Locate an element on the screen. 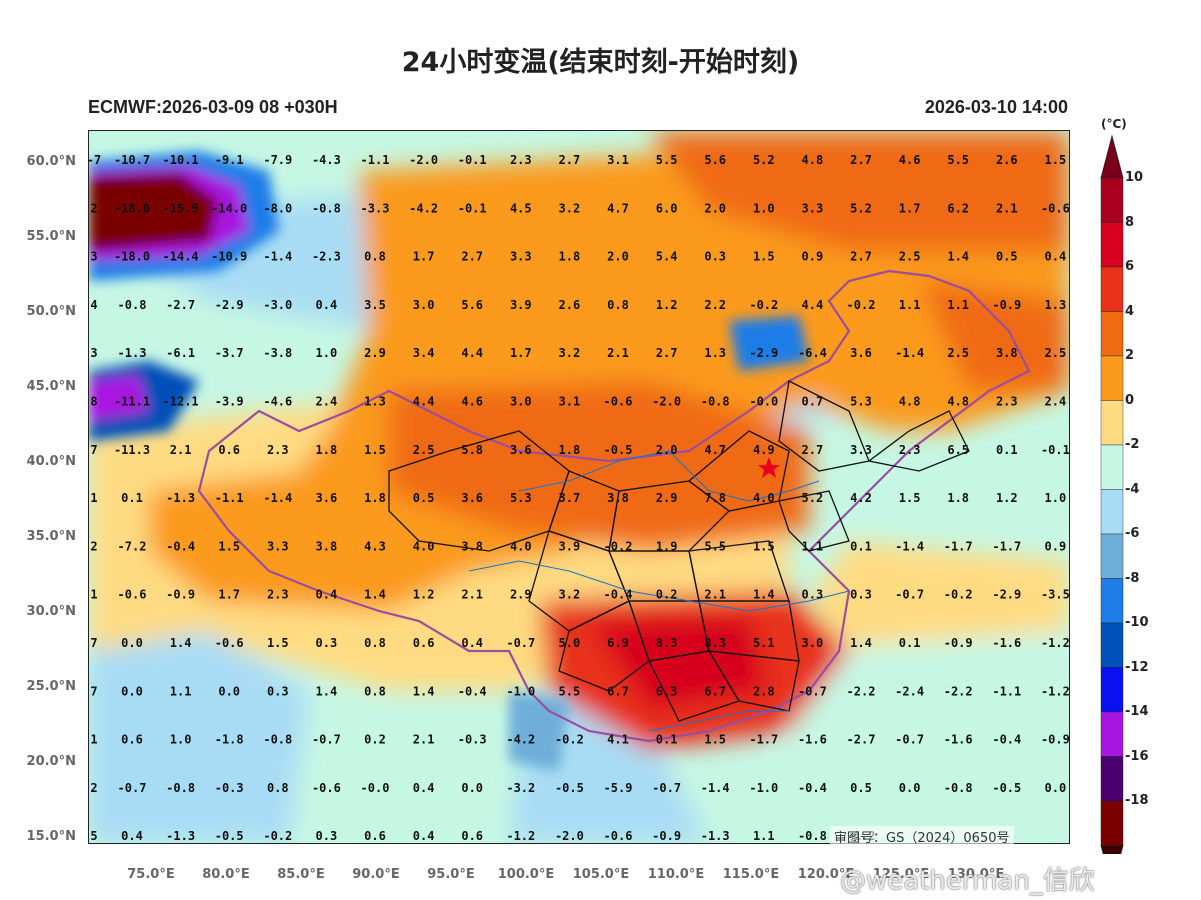 This screenshot has height=900, width=1201. grid-value: 0.2 is located at coordinates (375, 740).